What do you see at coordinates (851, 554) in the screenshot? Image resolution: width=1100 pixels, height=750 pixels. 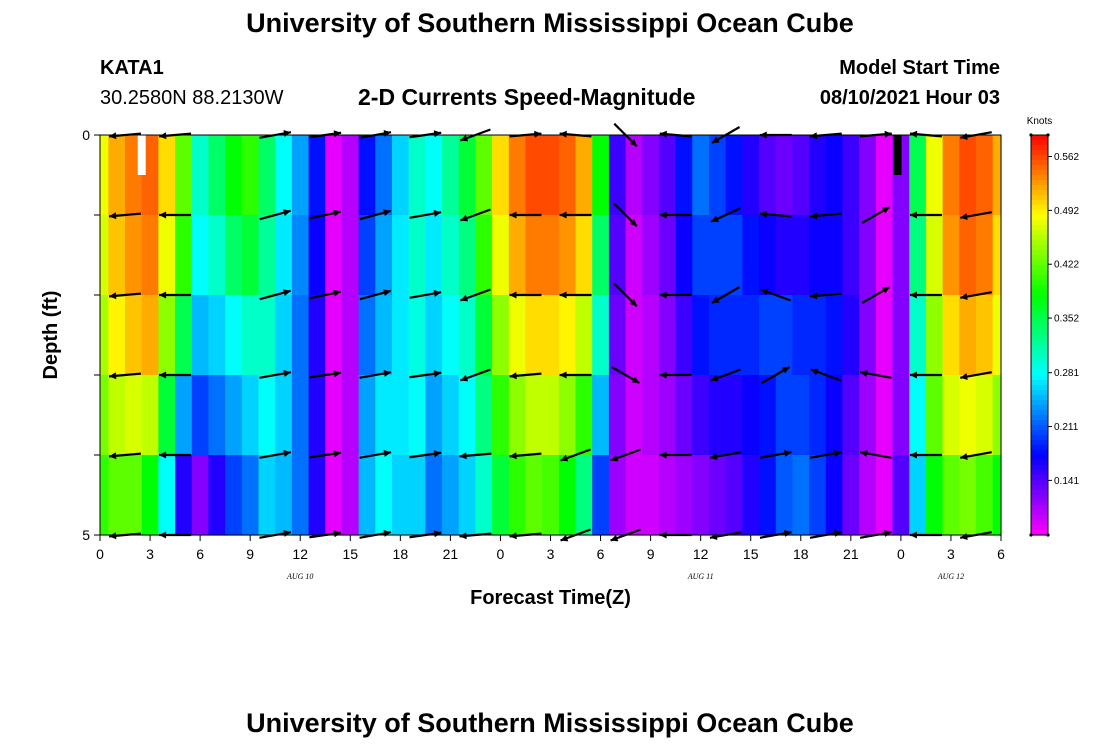 I see `x-tick-label: 21` at bounding box center [851, 554].